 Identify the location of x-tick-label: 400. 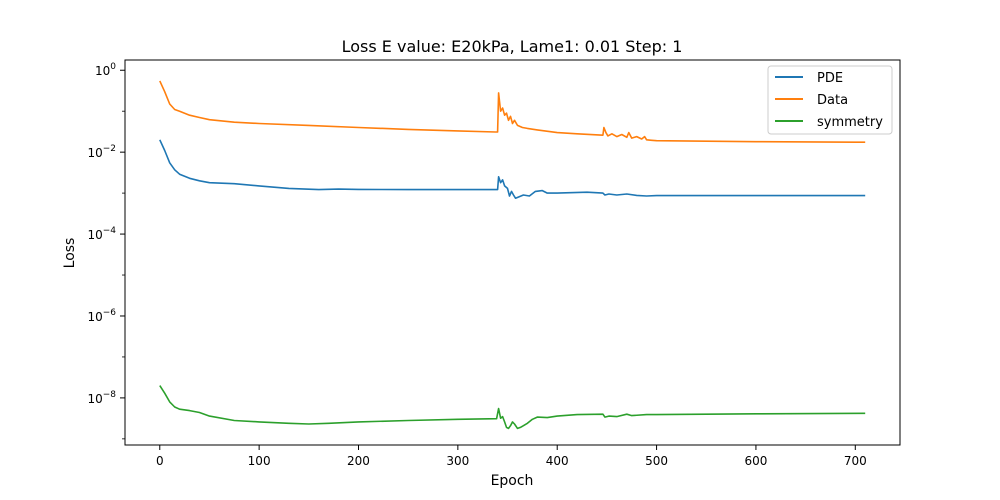
(557, 461).